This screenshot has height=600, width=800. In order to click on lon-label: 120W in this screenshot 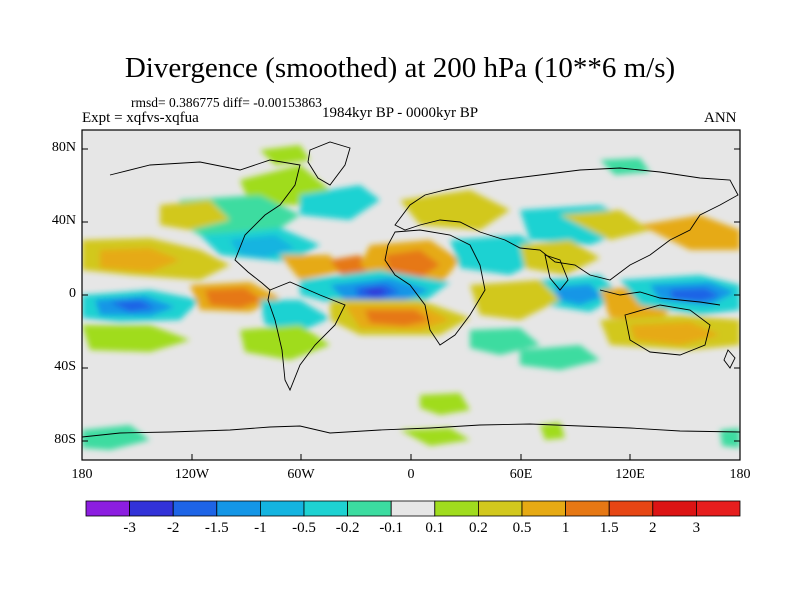, I will do `click(192, 474)`.